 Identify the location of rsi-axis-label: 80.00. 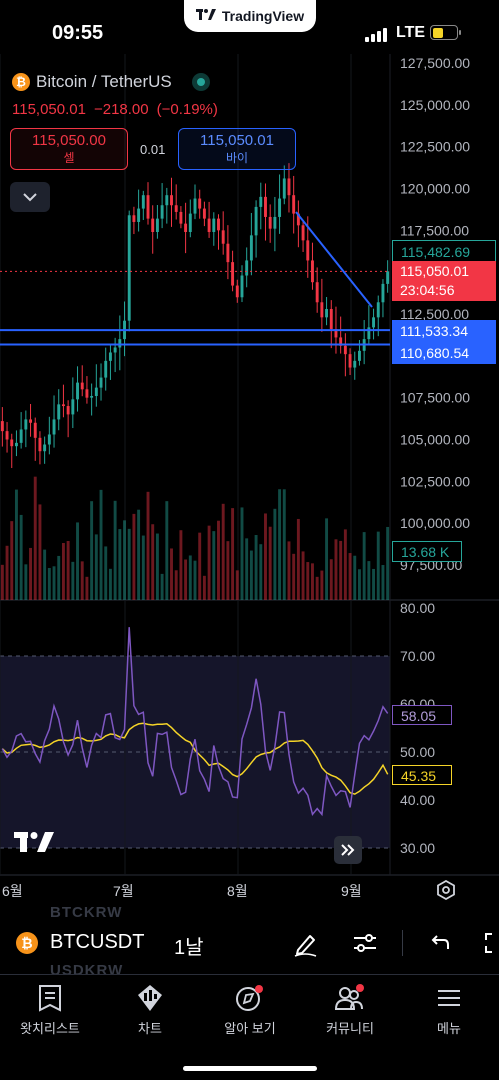
(417, 608).